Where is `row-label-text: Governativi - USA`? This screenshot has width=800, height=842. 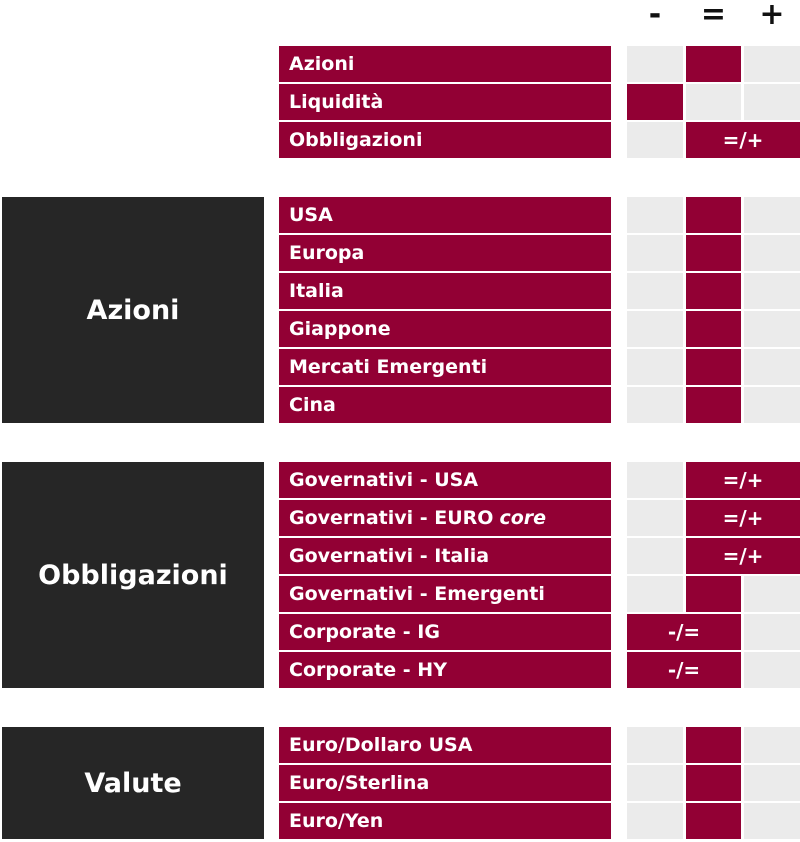
row-label-text: Governativi - USA is located at coordinates (384, 480).